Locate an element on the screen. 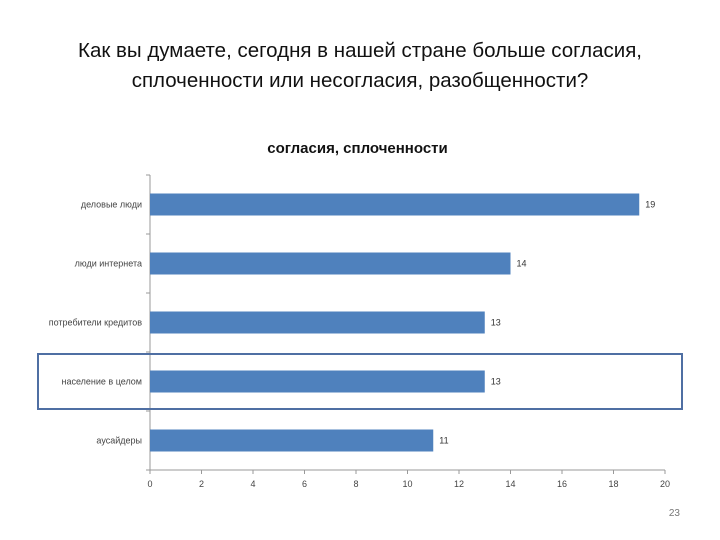 The image size is (720, 540). x-tick-label: 16 is located at coordinates (562, 484).